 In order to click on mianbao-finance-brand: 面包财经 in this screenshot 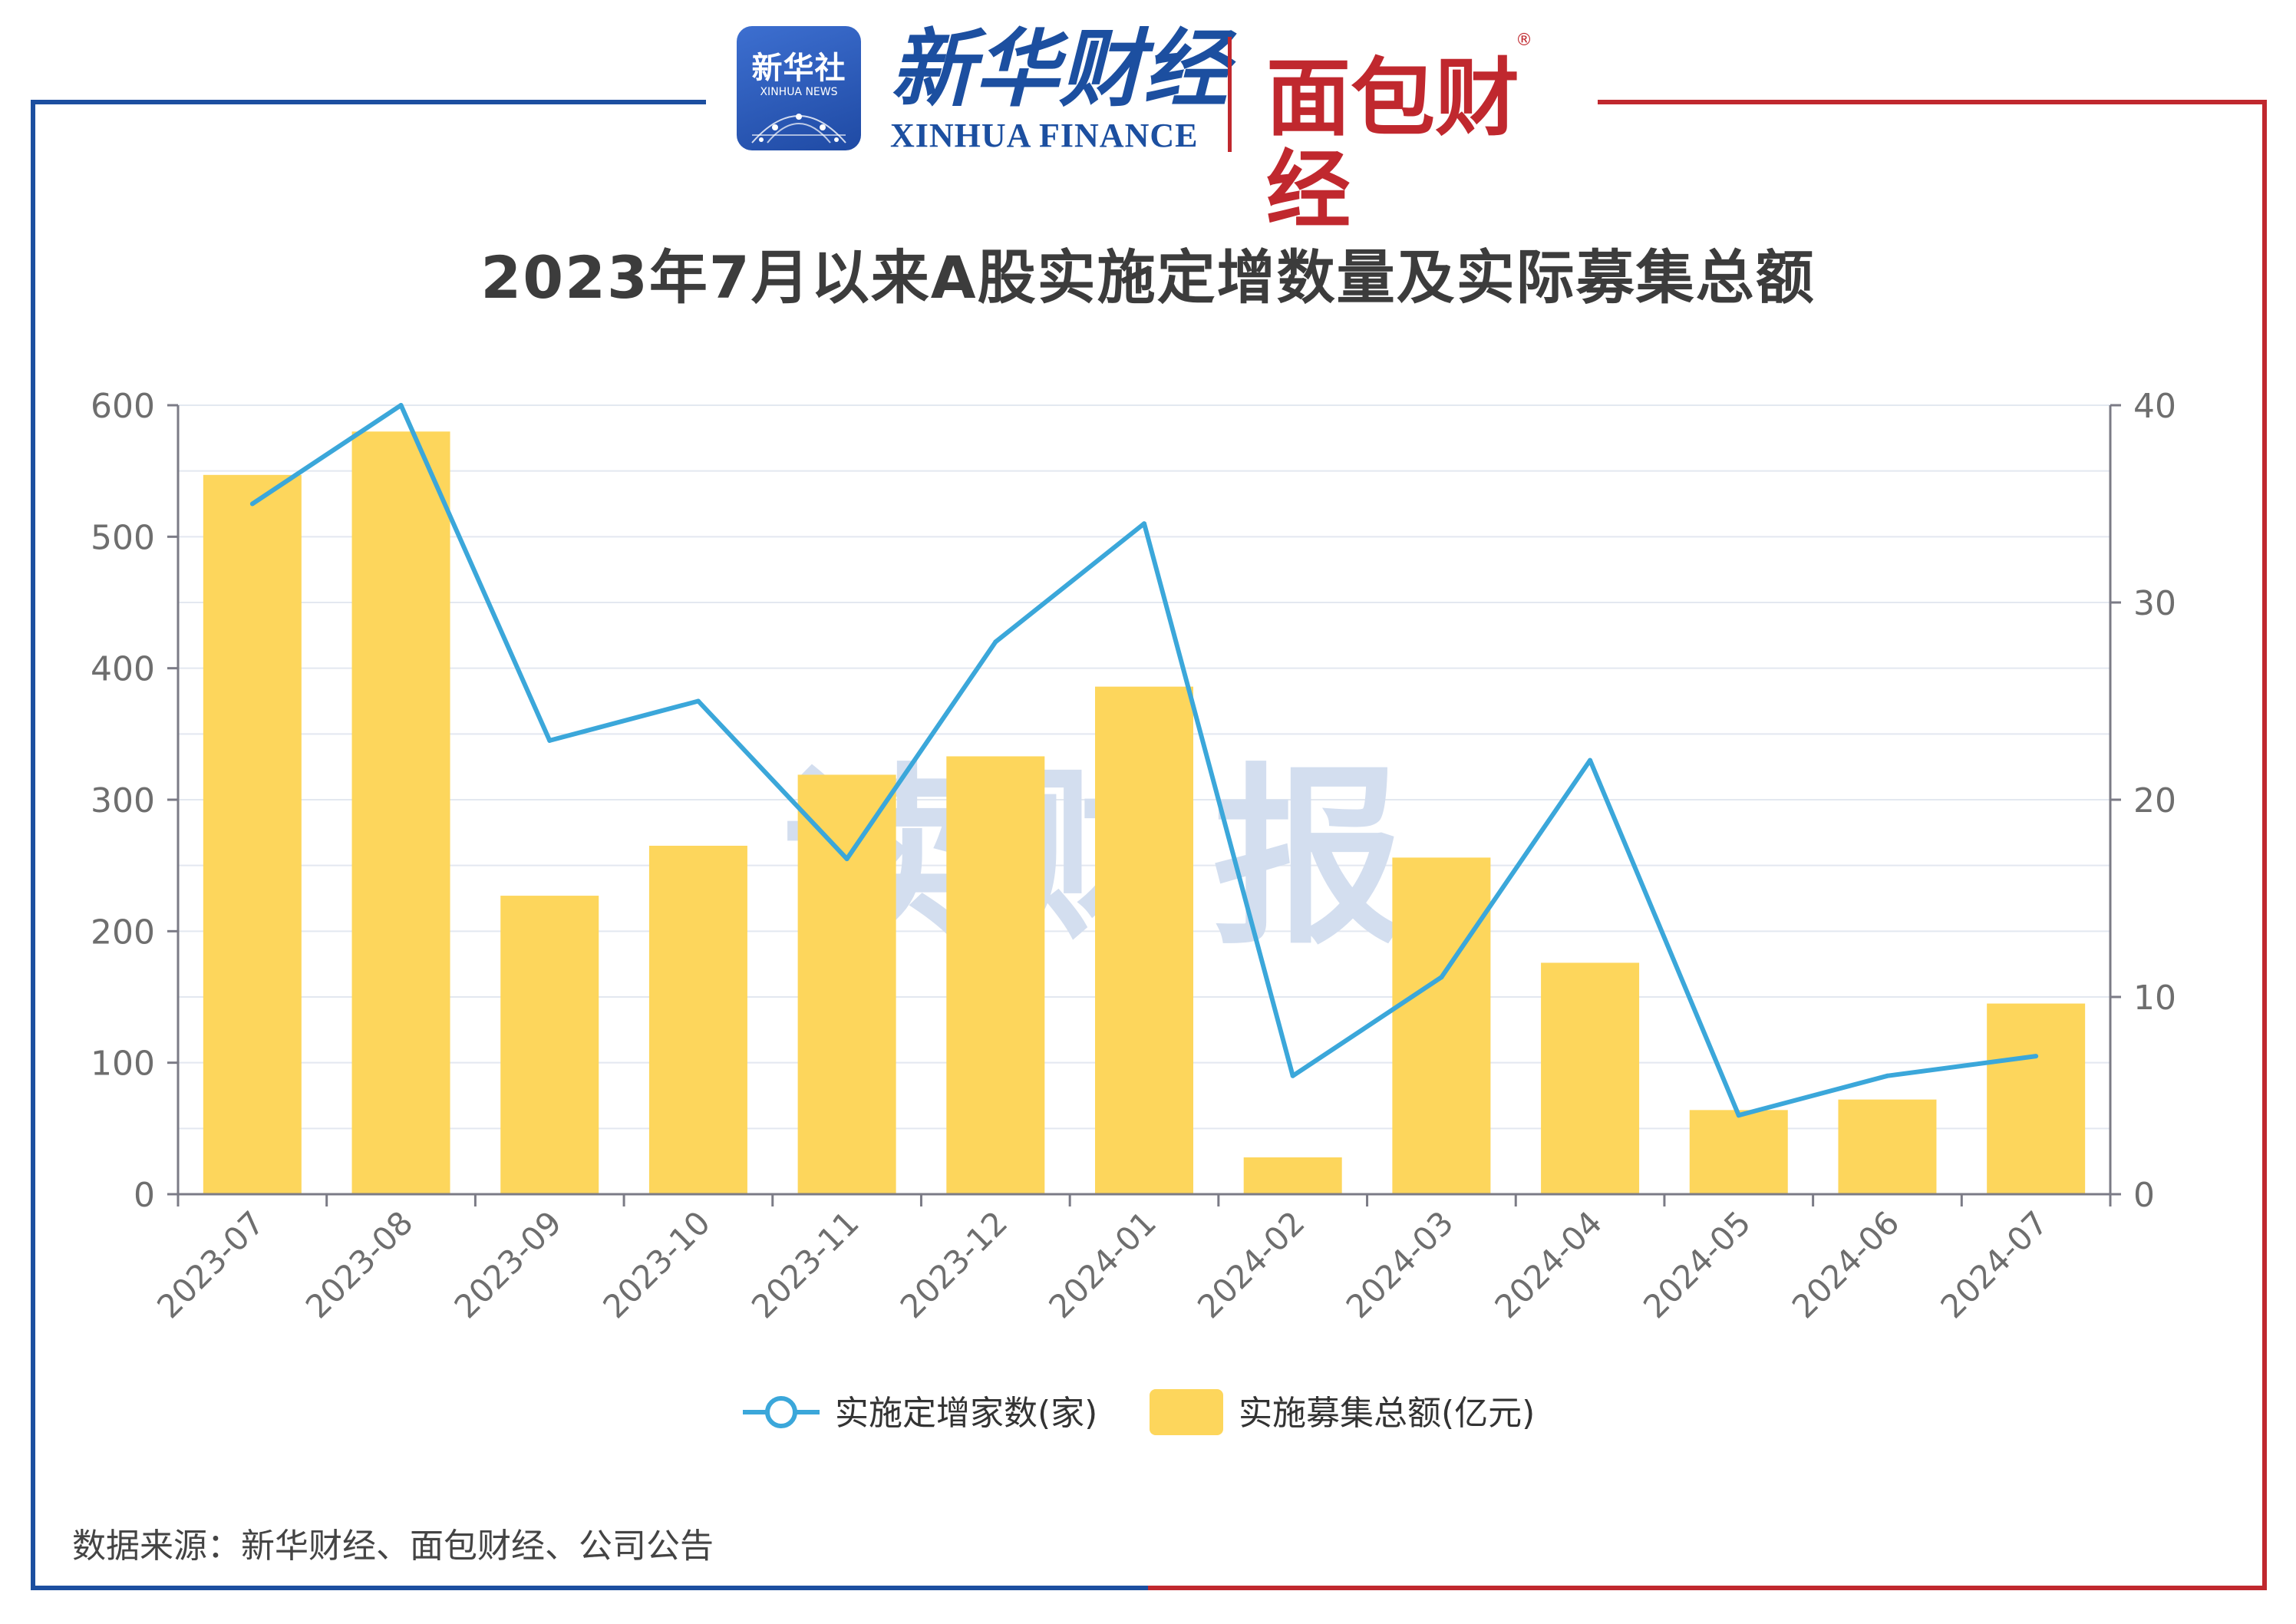, I will do `click(1392, 144)`.